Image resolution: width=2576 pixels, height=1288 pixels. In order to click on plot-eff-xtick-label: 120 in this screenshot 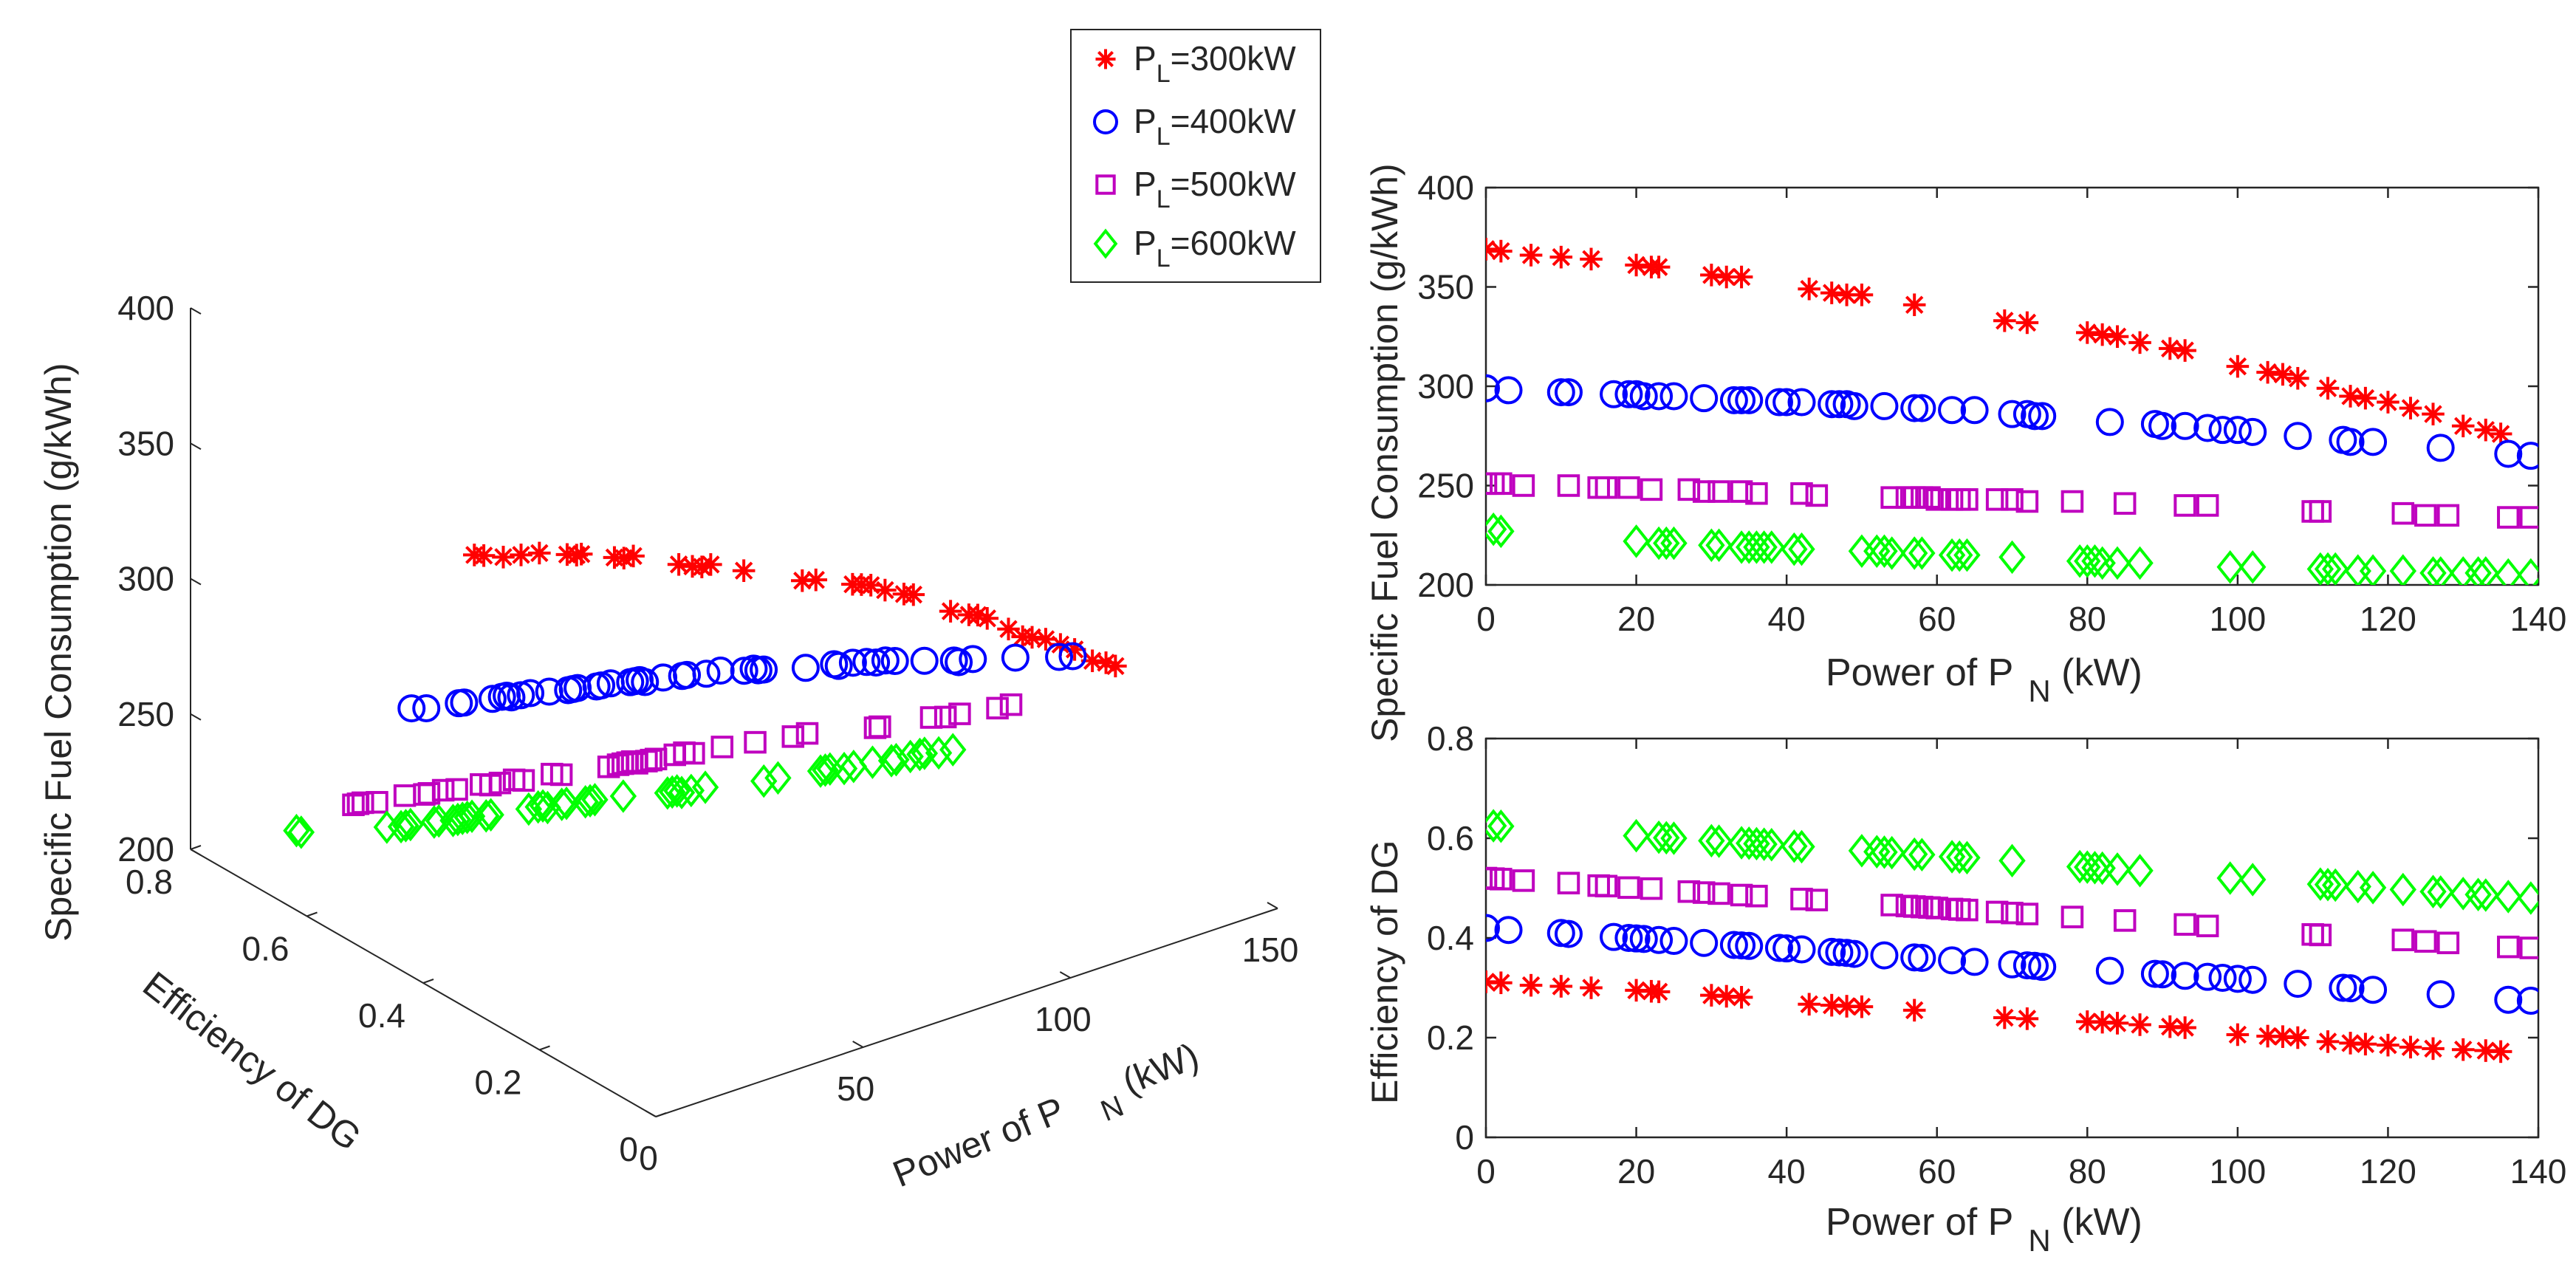, I will do `click(2388, 1171)`.